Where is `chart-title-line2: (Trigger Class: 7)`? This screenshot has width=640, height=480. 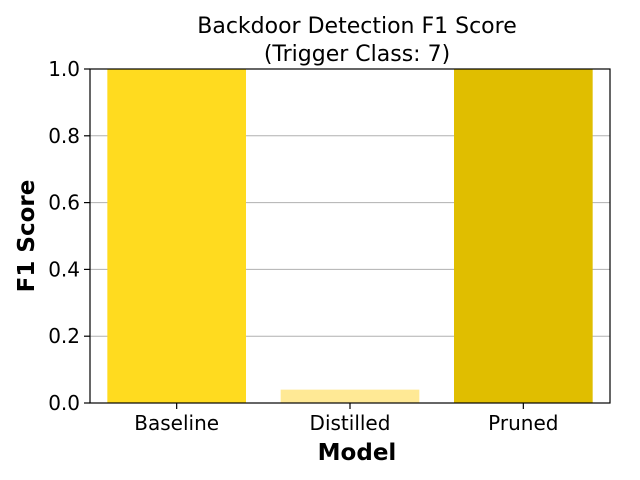 chart-title-line2: (Trigger Class: 7) is located at coordinates (357, 54).